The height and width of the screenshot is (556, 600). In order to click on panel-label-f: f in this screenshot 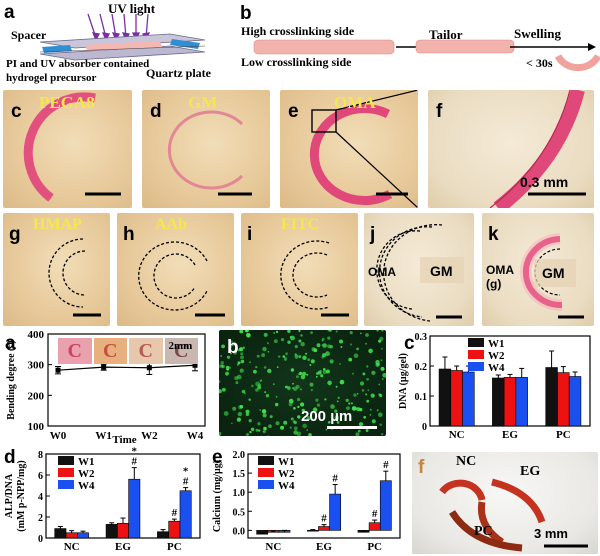, I will do `click(439, 111)`.